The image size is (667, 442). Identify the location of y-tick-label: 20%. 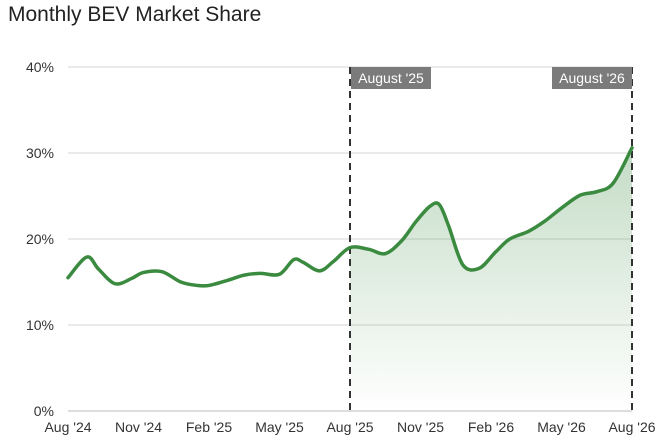
(40, 239).